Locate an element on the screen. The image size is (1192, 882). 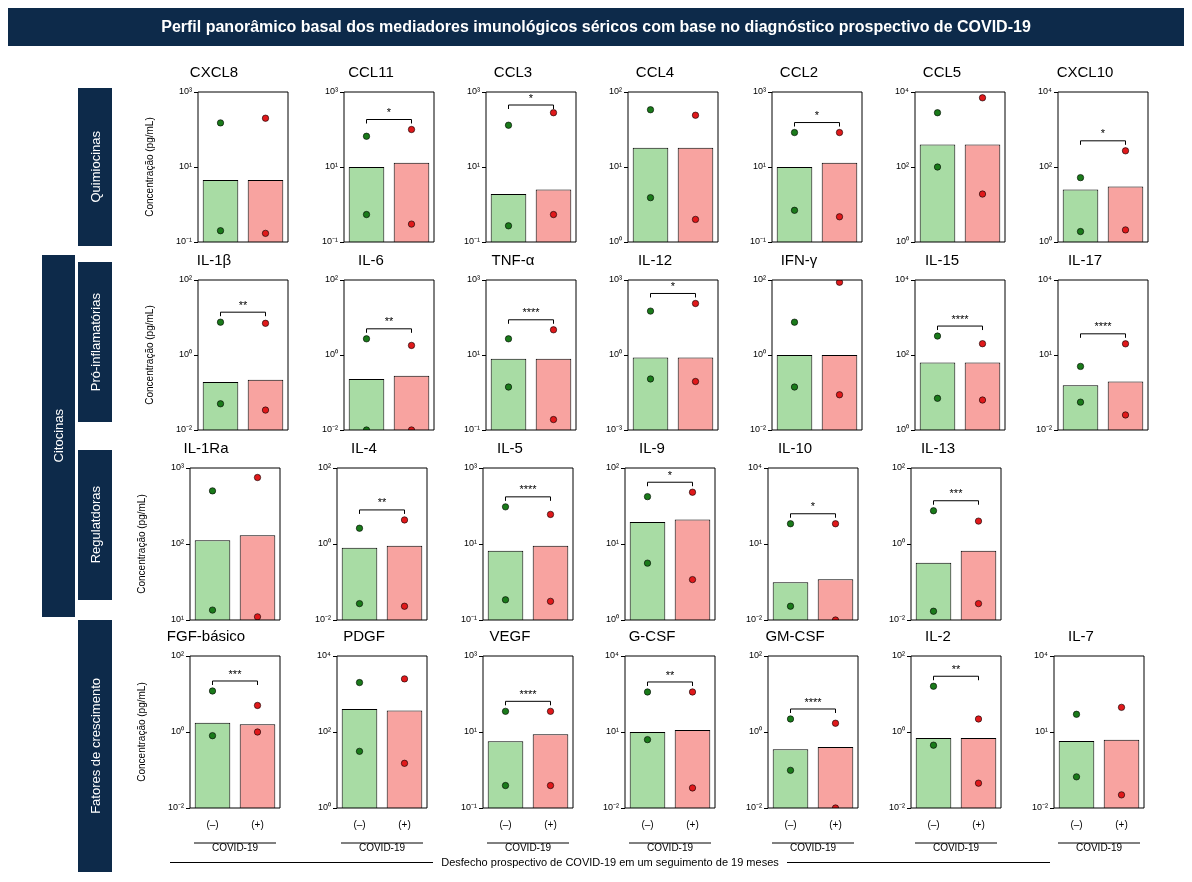
chart-title: IL-5 is located at coordinates (510, 448).